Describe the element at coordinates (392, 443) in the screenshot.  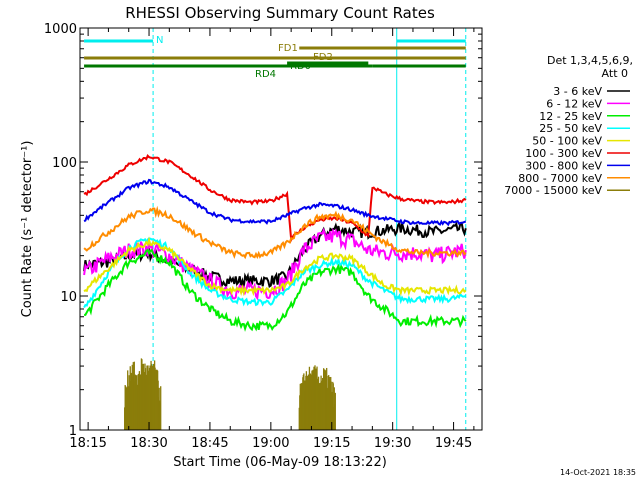
I see `x-tick-label-5: 19:30` at that location.